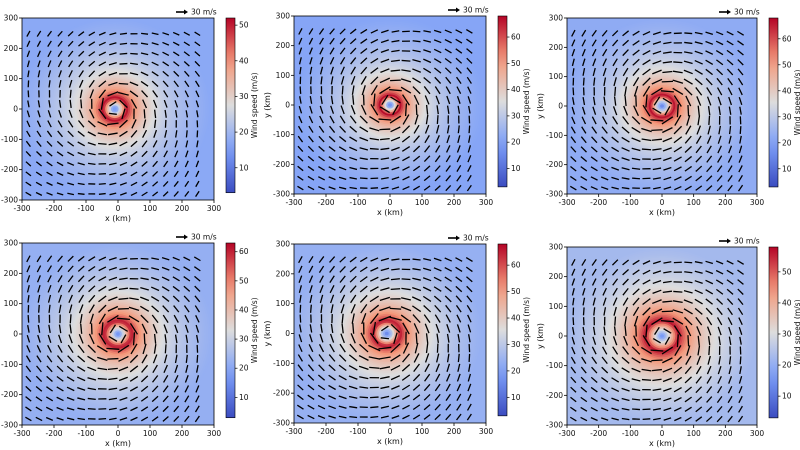 This screenshot has width=800, height=450. Describe the element at coordinates (662, 336) in the screenshot. I see `wind-speed-field` at that location.